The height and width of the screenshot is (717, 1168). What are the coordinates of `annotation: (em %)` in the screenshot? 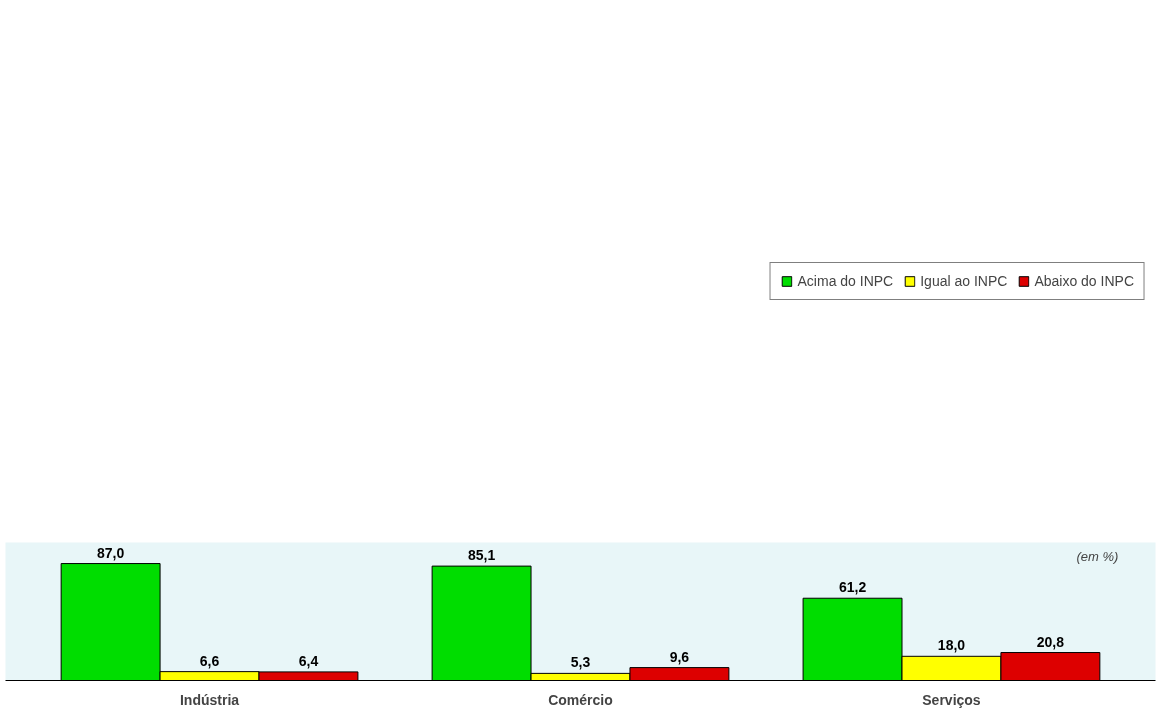 It's located at (1097, 556).